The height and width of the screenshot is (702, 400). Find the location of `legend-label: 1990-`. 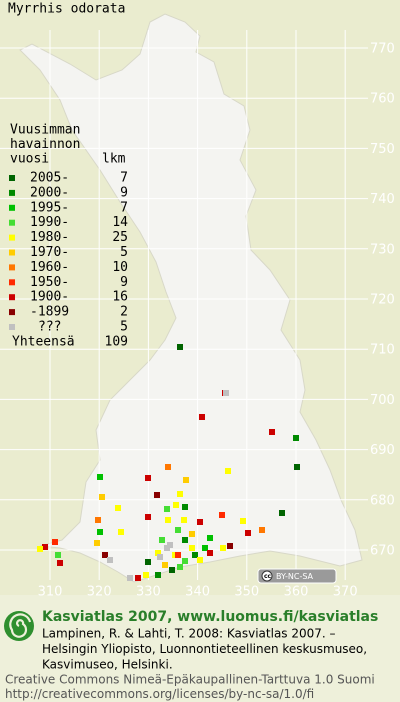

legend-label: 1990- is located at coordinates (49, 222).